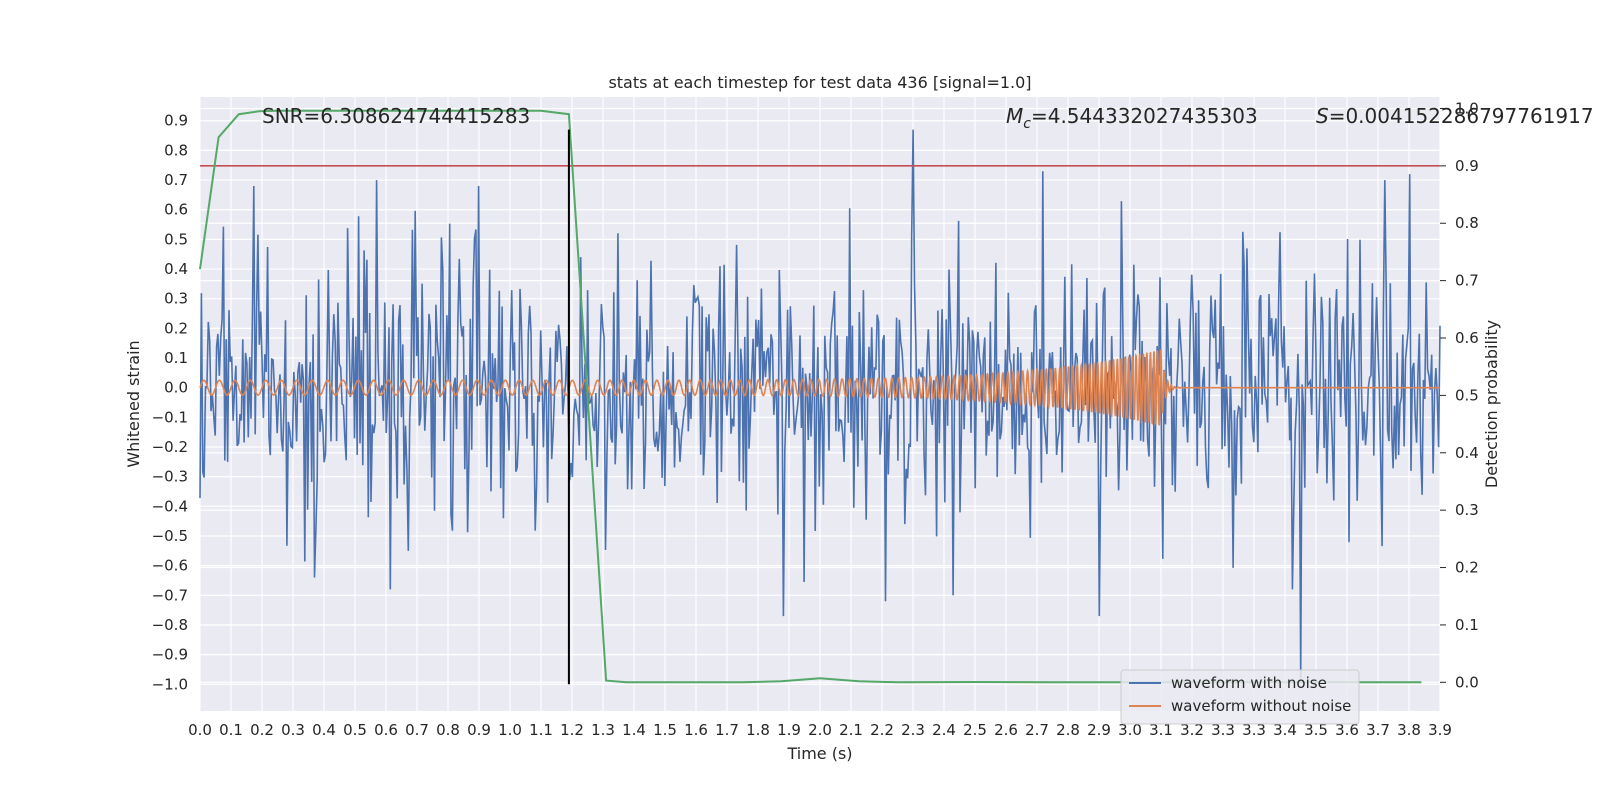 The image size is (1600, 800). I want to click on x-tick-label: 0.8, so click(448, 730).